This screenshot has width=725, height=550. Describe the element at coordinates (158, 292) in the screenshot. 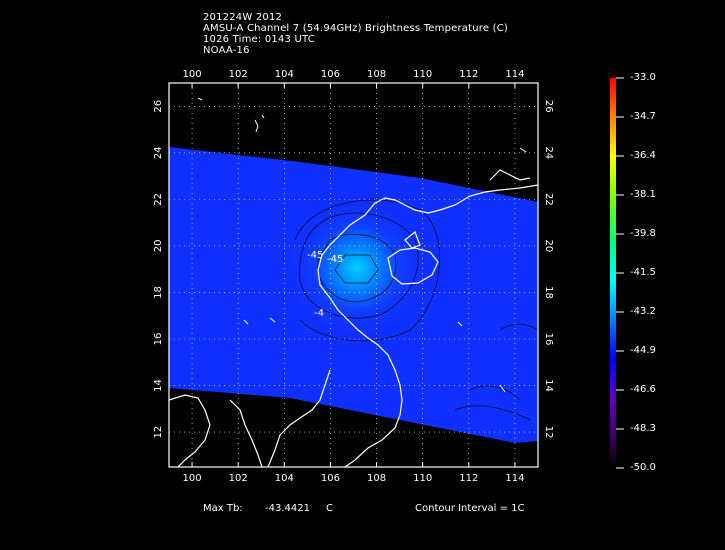

I see `lat-tick-label-left: 18` at that location.